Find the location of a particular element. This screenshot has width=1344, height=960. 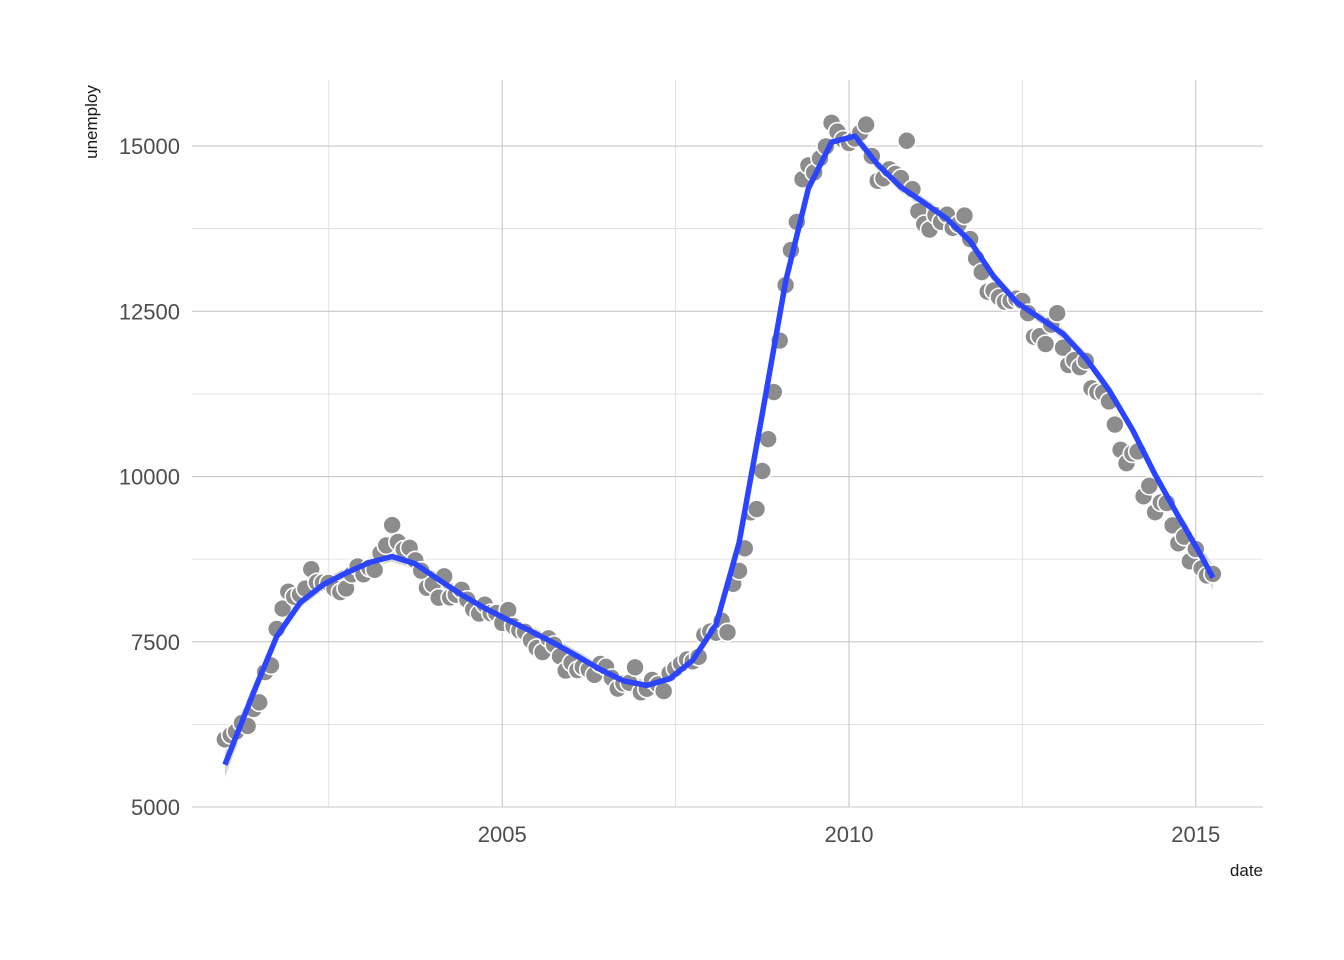

y-tick-label: 15000 is located at coordinates (149, 146).